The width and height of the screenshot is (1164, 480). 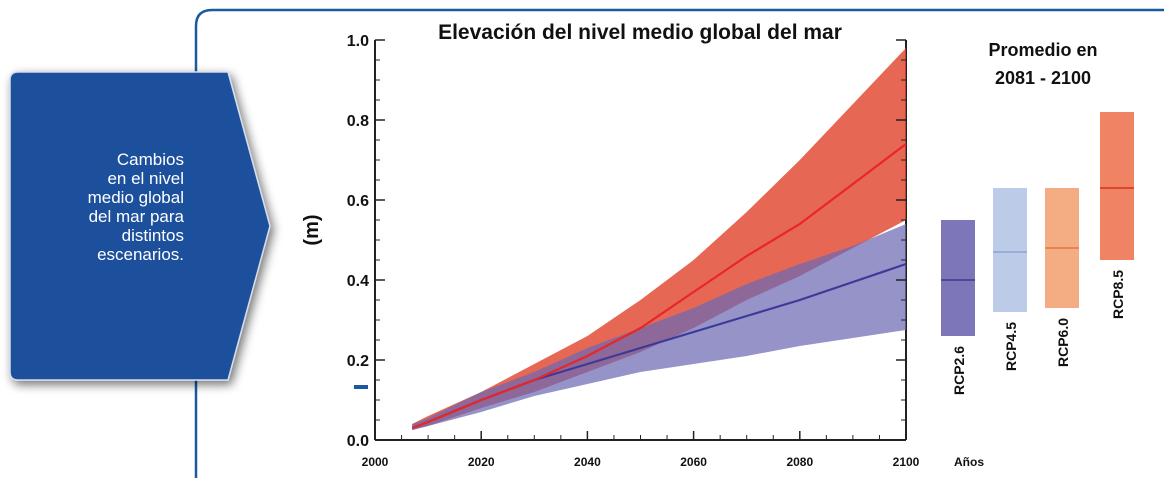 What do you see at coordinates (150, 159) in the screenshot?
I see `callout-line: Cambios` at bounding box center [150, 159].